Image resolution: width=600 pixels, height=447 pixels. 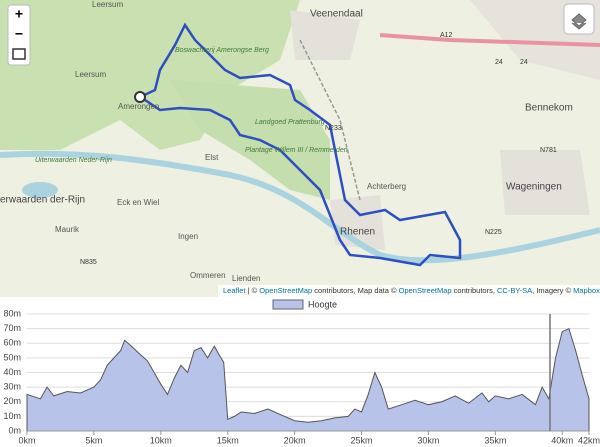 What do you see at coordinates (355, 290) in the screenshot?
I see `text: contributors, Map data ©` at bounding box center [355, 290].